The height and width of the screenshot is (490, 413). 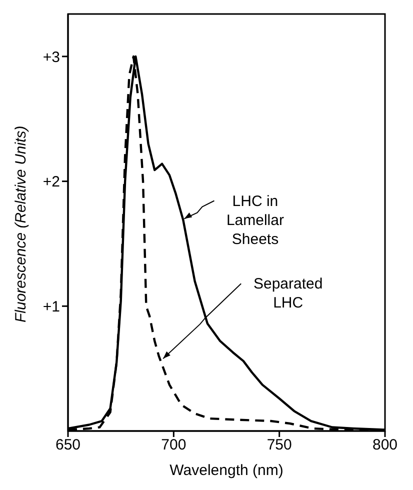 What do you see at coordinates (255, 220) in the screenshot?
I see `annotation: LHC in Lamellar Sheets` at bounding box center [255, 220].